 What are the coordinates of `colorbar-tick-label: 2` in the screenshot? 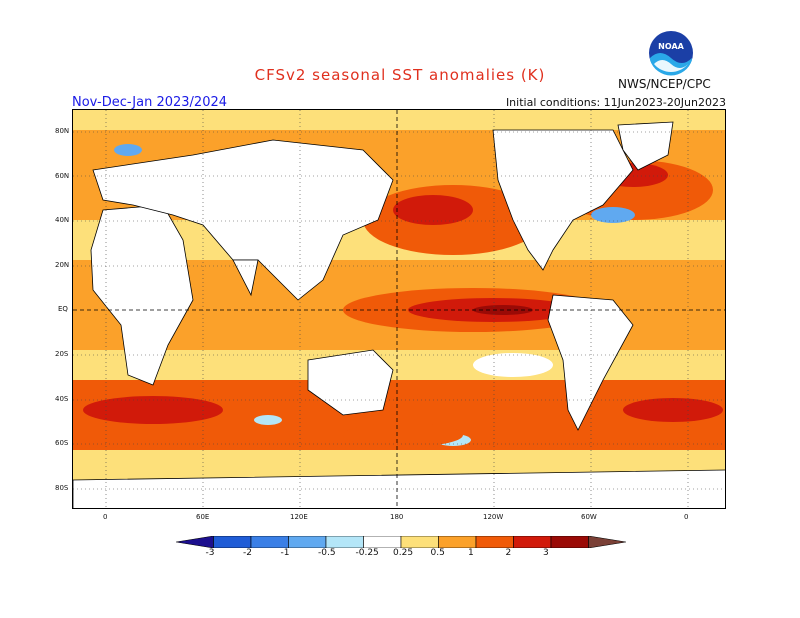 It's located at (508, 553).